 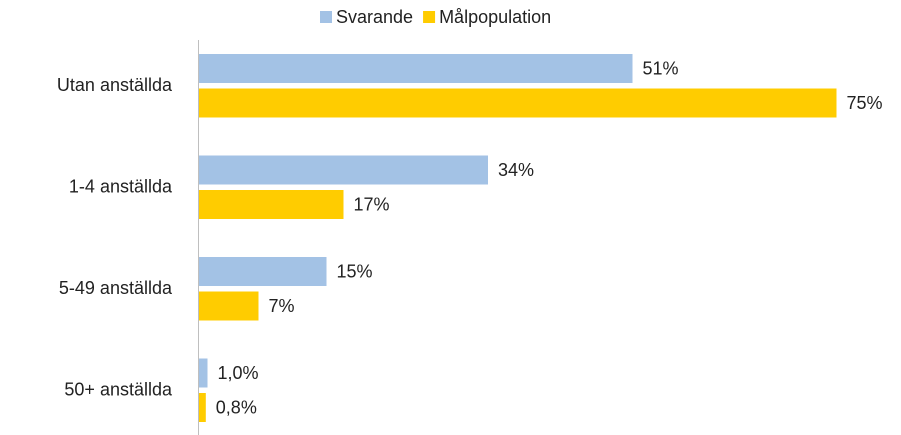 I want to click on value-label: 7%, so click(x=282, y=306).